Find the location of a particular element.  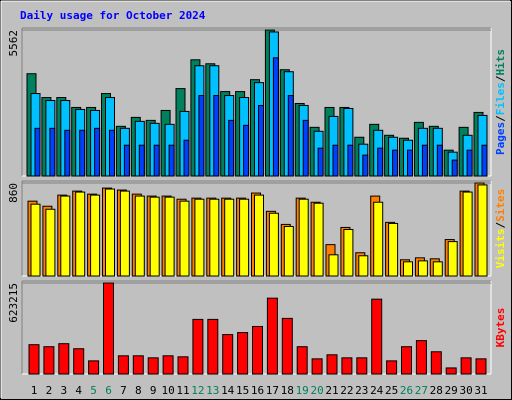

x-tick-label: 1 is located at coordinates (34, 390).